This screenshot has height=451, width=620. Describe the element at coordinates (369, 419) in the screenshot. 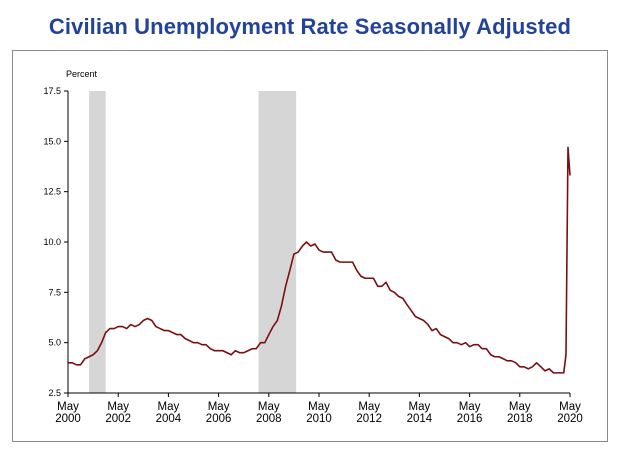

I see `x-tick-label-year: 2012` at that location.